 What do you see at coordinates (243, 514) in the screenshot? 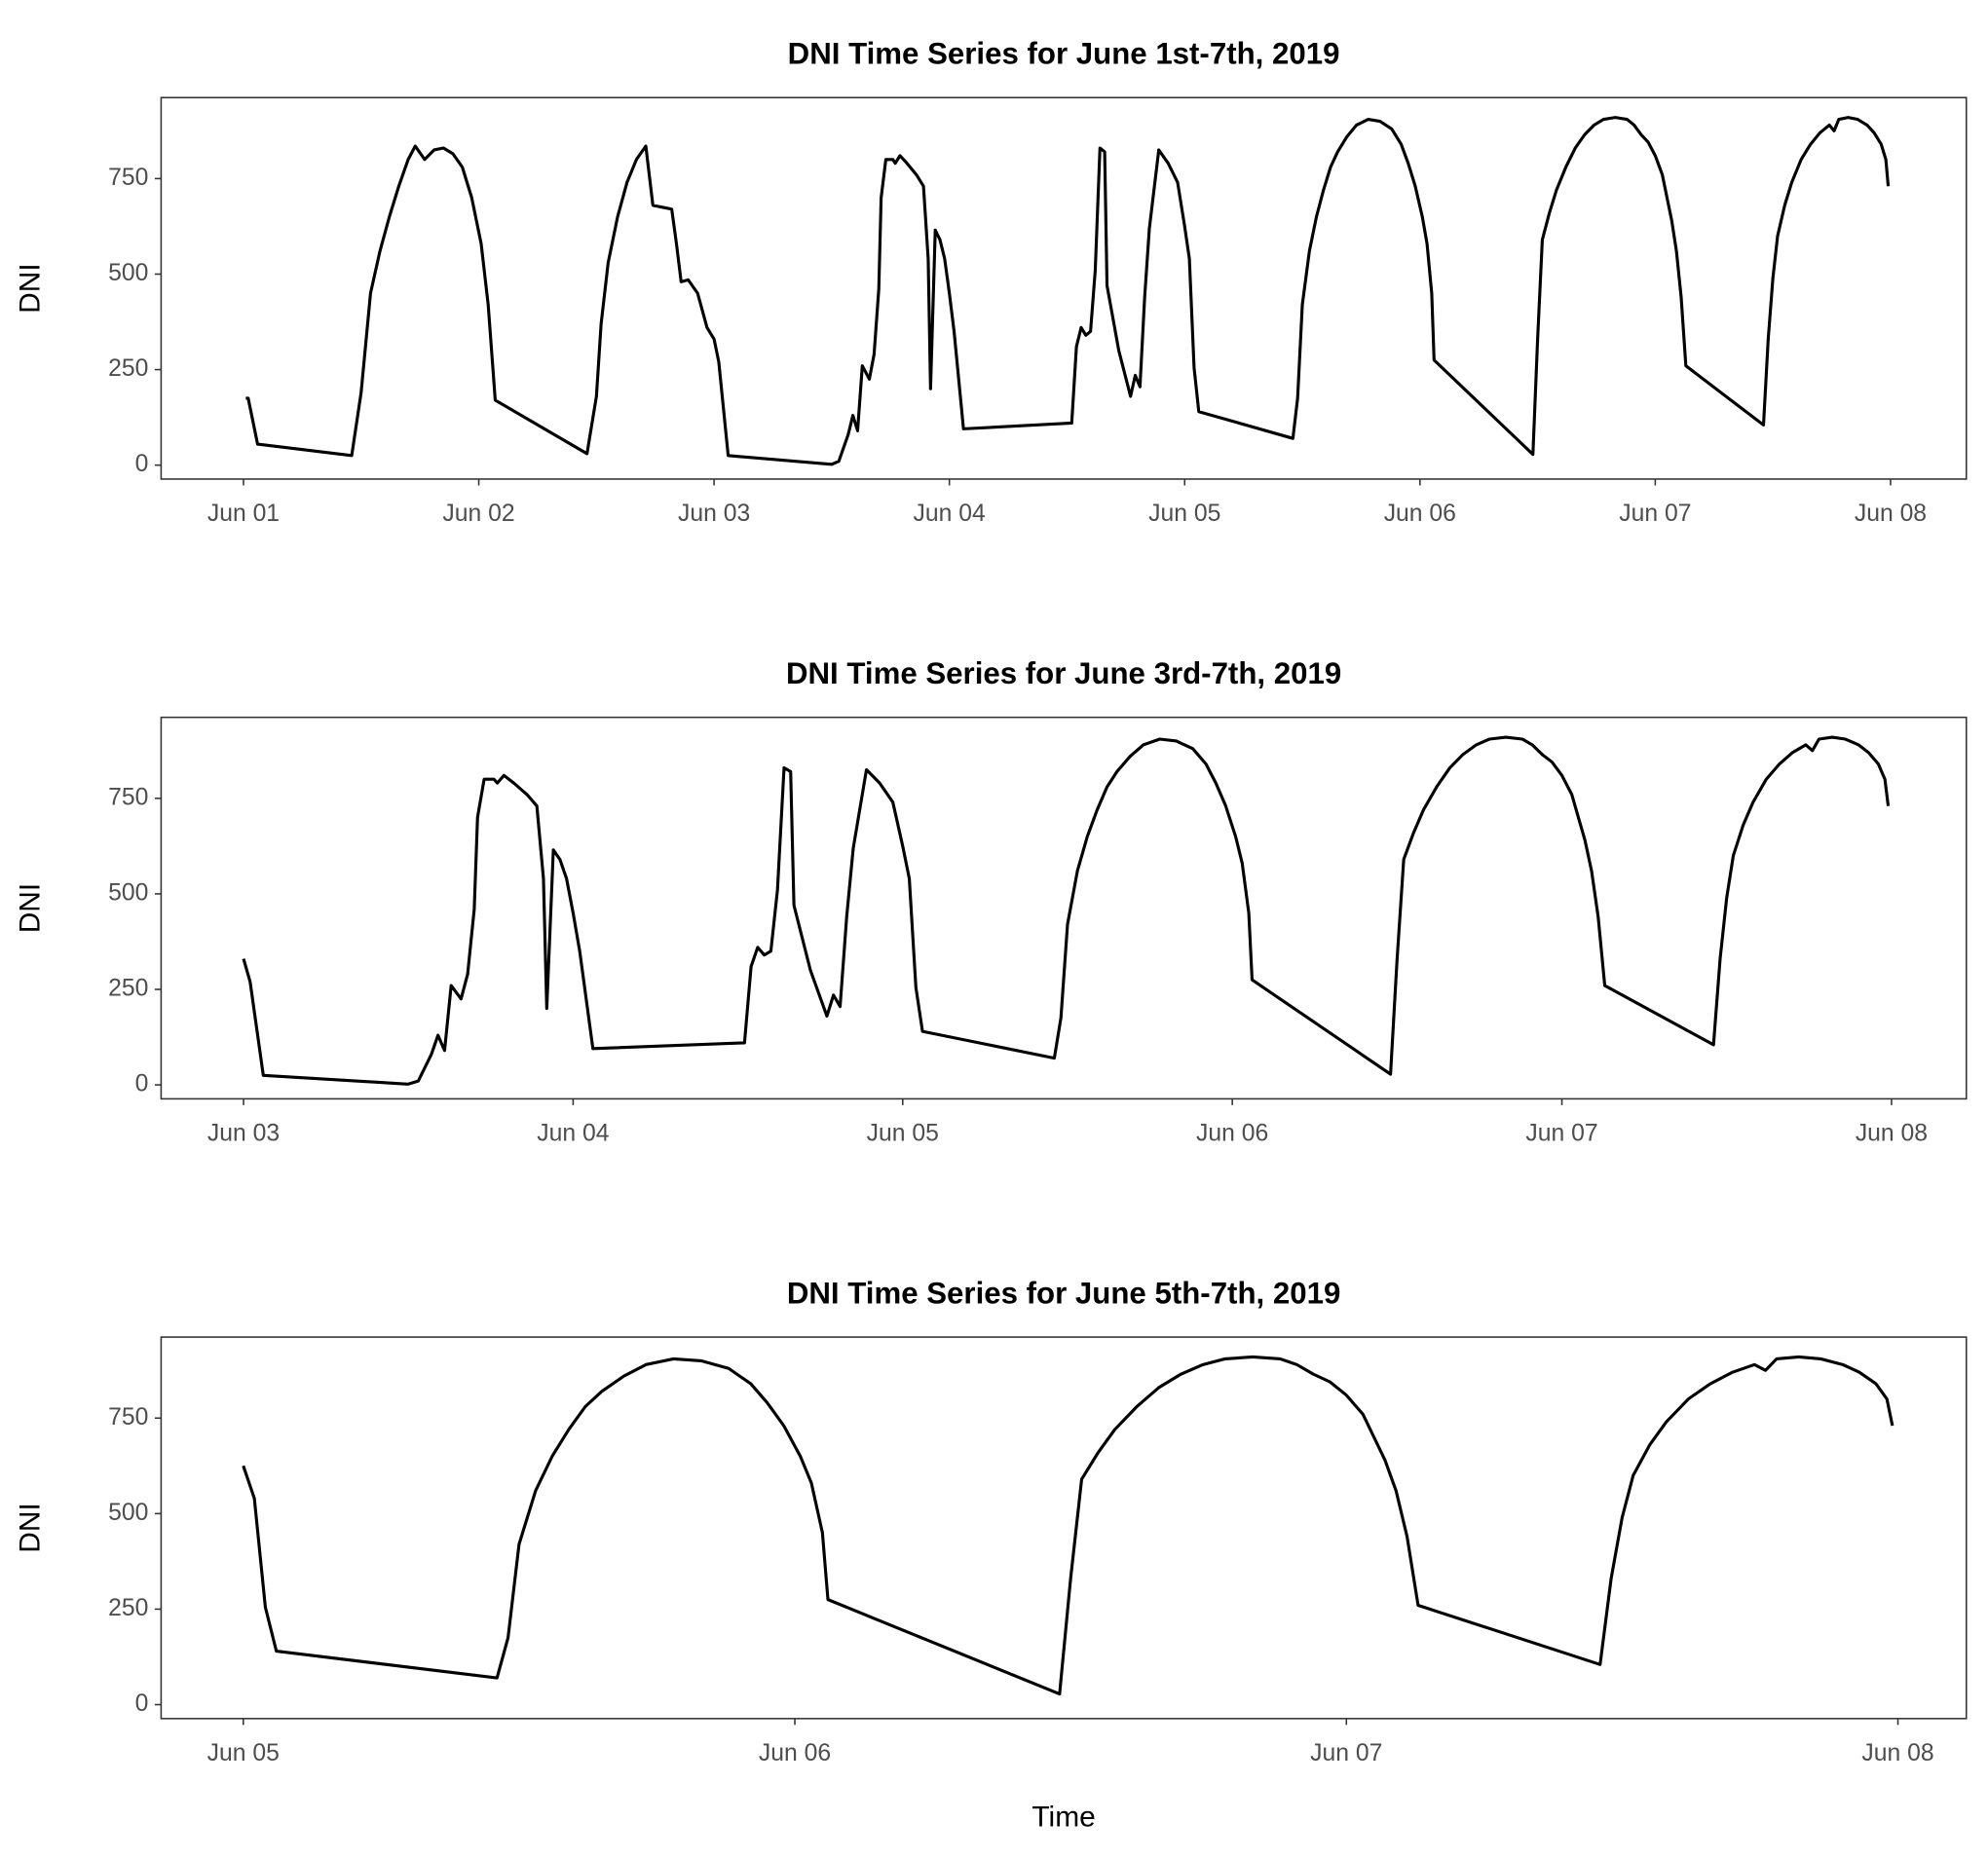
I see `x-tick-label: Jun 01` at bounding box center [243, 514].